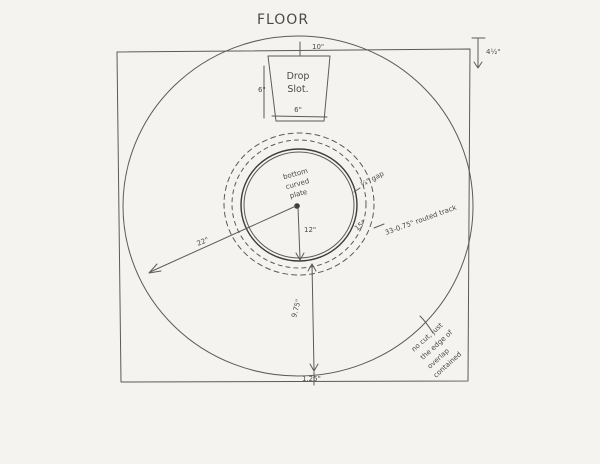 Image resolution: width=600 pixels, height=464 pixels. I want to click on outer-radius-arrowhead, so click(155, 268).